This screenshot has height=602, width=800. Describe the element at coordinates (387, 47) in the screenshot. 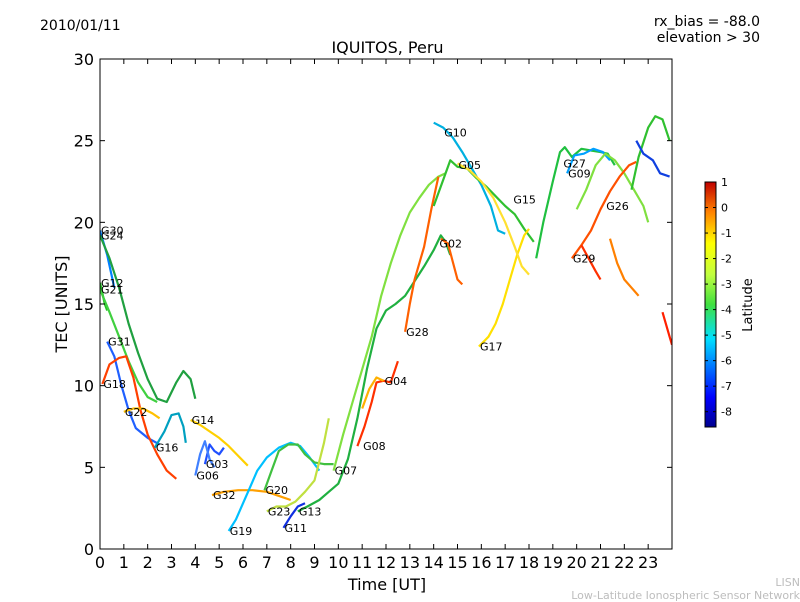

I see `chart-title: IQUITOS, Peru` at that location.